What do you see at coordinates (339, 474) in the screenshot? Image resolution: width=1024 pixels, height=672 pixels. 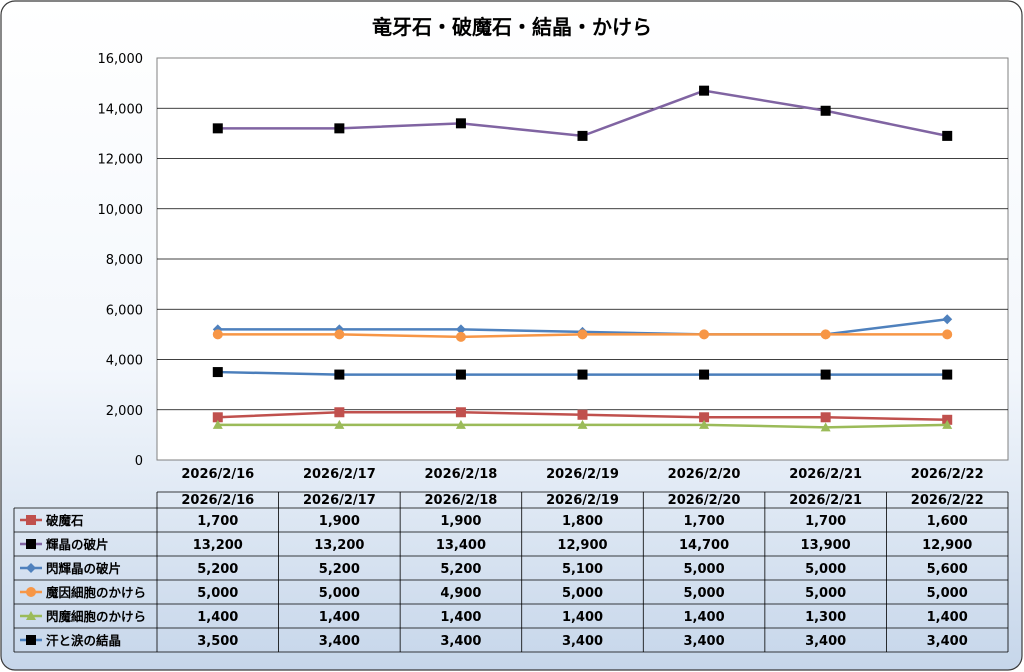 I see `x-tick-label: 2026/2/17` at bounding box center [339, 474].